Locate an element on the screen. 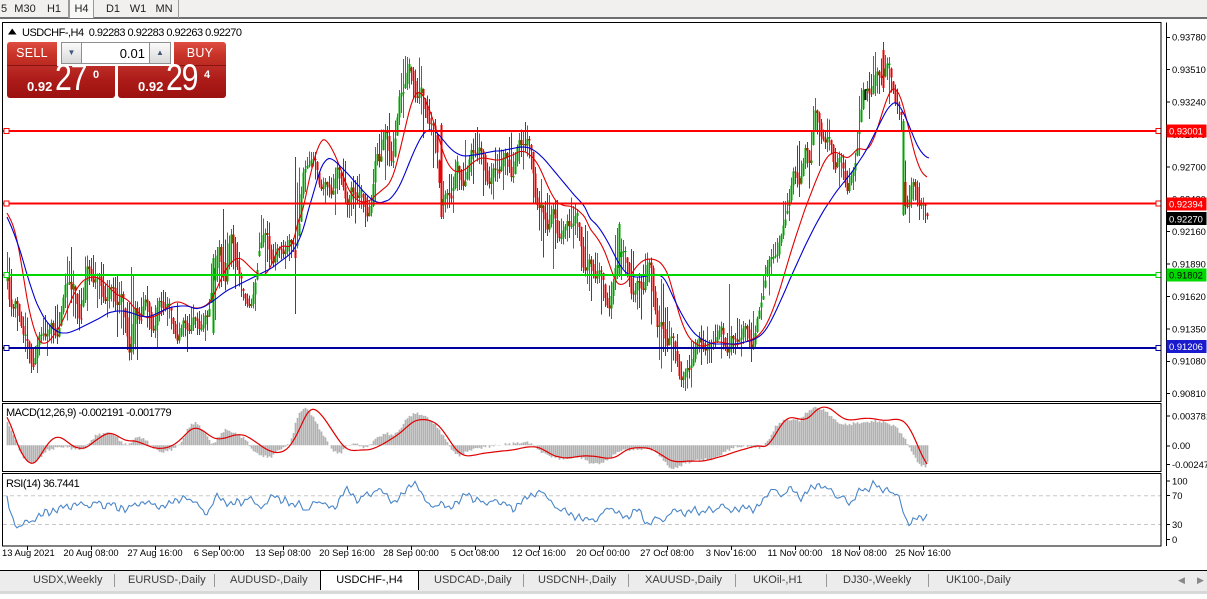  svg-text: 5 Oct 08:00 is located at coordinates (475, 552).